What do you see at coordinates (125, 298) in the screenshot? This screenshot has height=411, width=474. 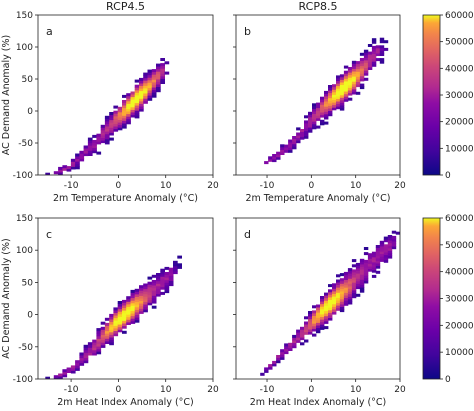 I see `axes-frame` at bounding box center [125, 298].